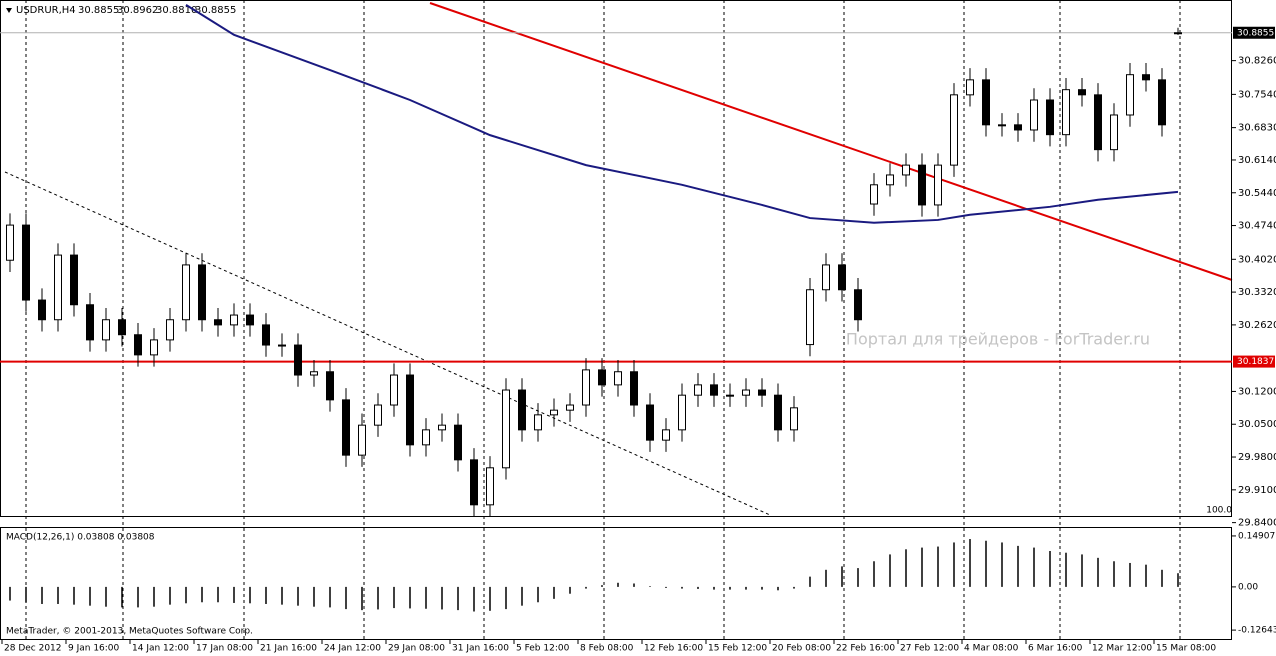  Describe the element at coordinates (929, 649) in the screenshot. I see `x-tick-label: 27 Feb 12:00` at that location.